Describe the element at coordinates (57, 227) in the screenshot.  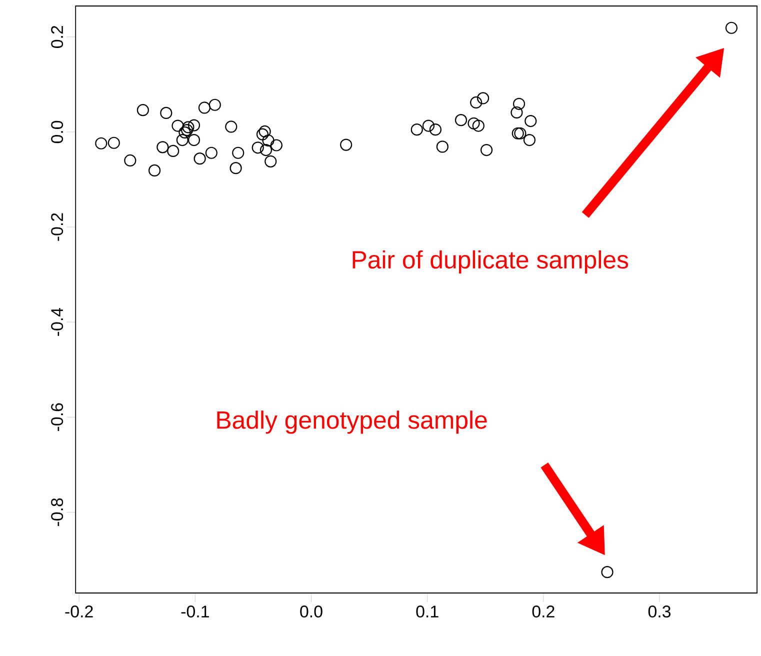
I see `y-tick-label: -0.2` at that location.